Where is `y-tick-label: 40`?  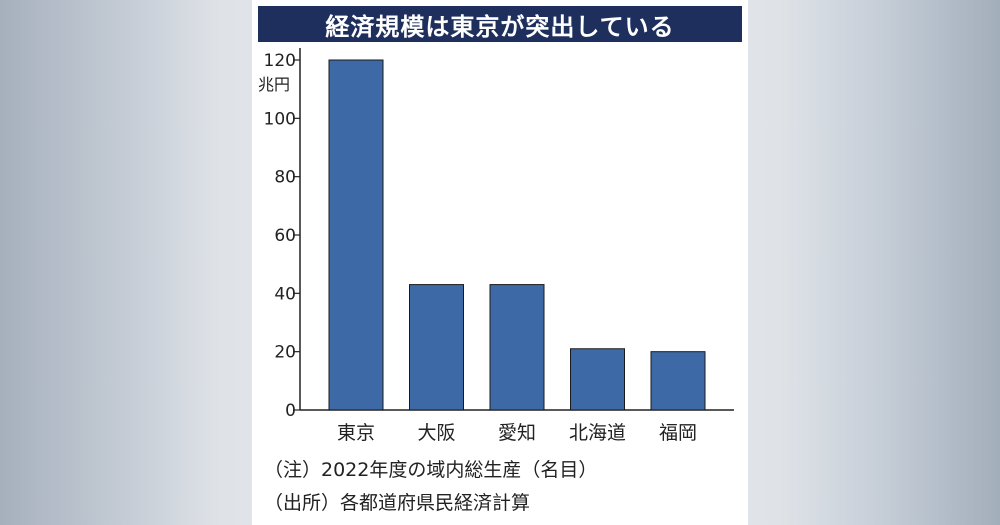 y-tick-label: 40 is located at coordinates (285, 294).